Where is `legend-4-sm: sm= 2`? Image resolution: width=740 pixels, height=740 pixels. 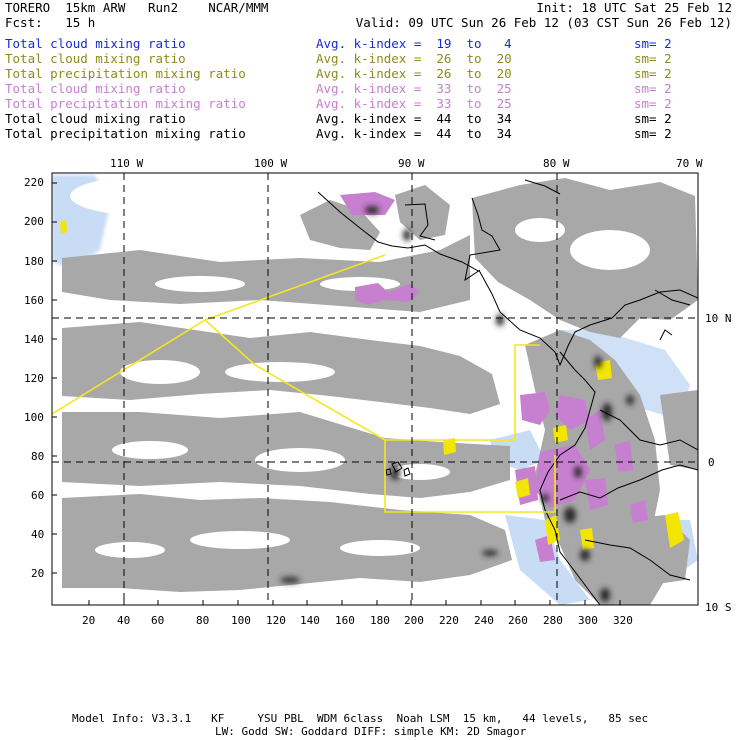
legend-4-sm: sm= 2 is located at coordinates (653, 88).